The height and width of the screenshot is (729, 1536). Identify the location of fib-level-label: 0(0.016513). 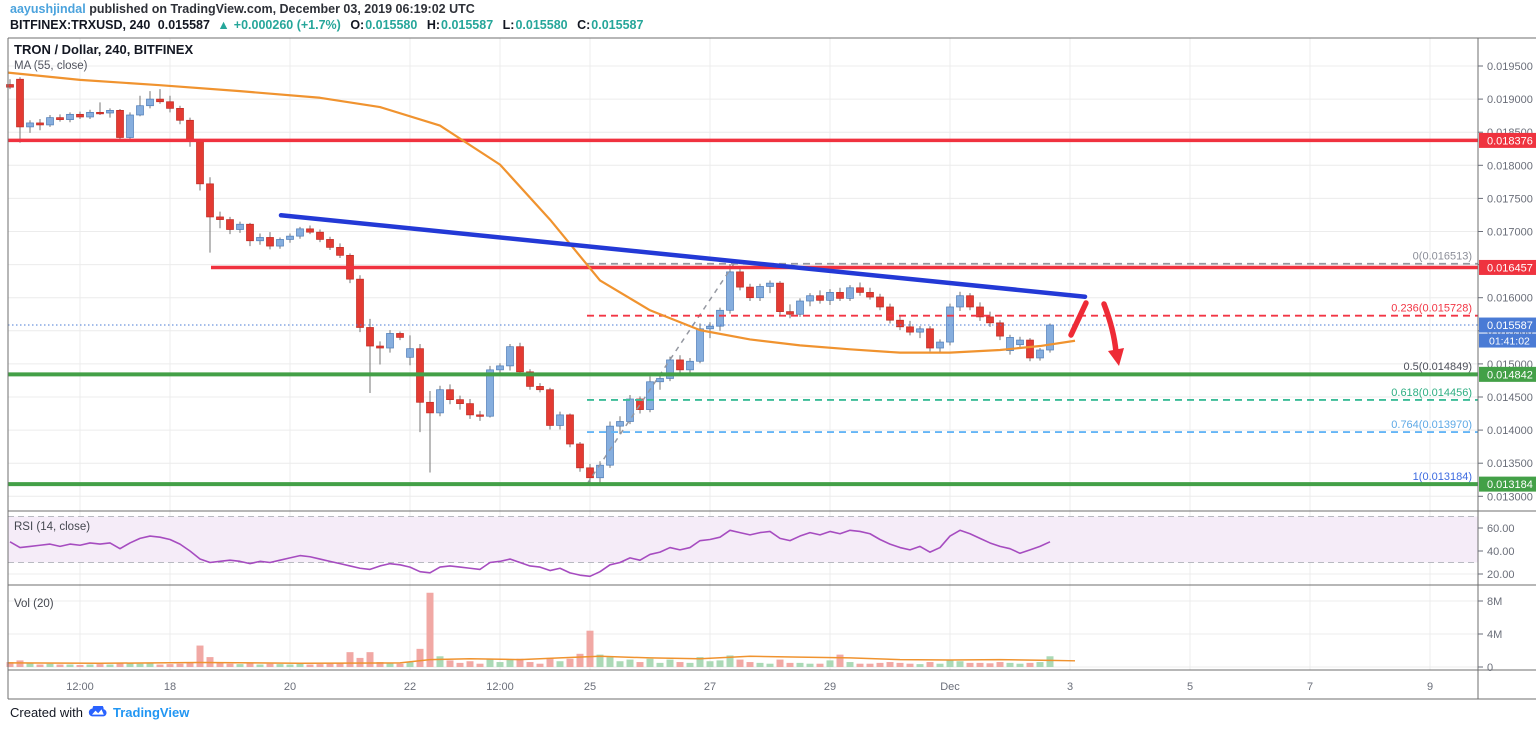
(1442, 257).